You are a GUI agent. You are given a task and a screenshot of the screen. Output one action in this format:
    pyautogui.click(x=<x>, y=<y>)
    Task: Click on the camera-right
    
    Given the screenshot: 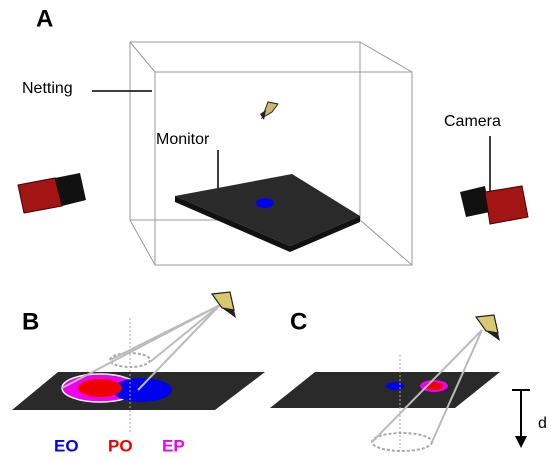 What is the action you would take?
    pyautogui.click(x=494, y=205)
    